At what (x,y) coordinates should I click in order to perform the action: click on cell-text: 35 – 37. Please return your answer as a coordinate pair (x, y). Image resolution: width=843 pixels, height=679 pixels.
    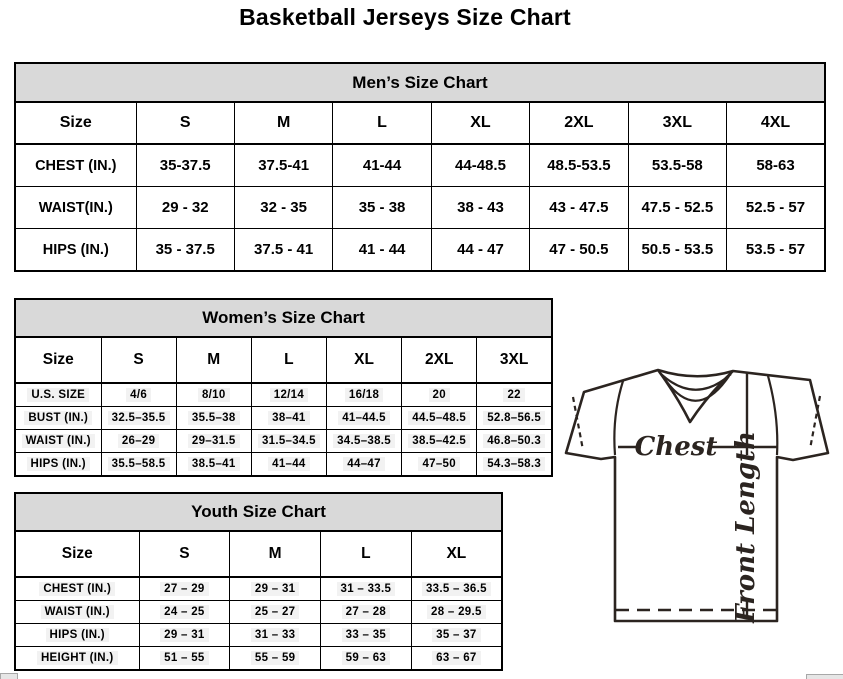
    Looking at the image, I should click on (456, 635).